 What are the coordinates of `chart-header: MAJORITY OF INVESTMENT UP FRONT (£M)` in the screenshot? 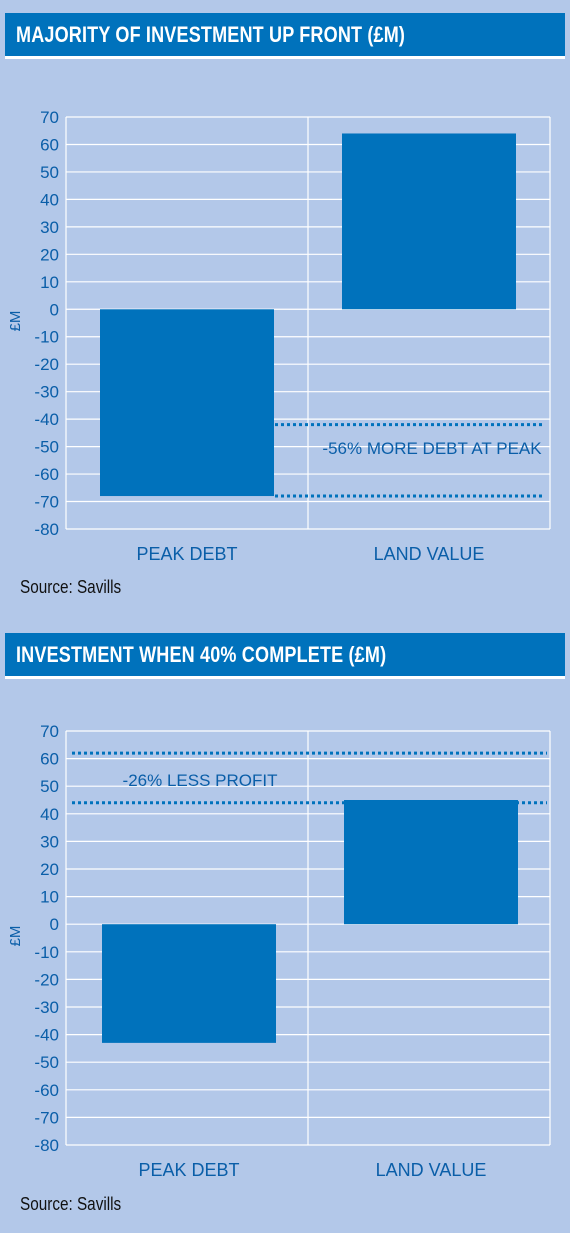 It's located at (285, 36).